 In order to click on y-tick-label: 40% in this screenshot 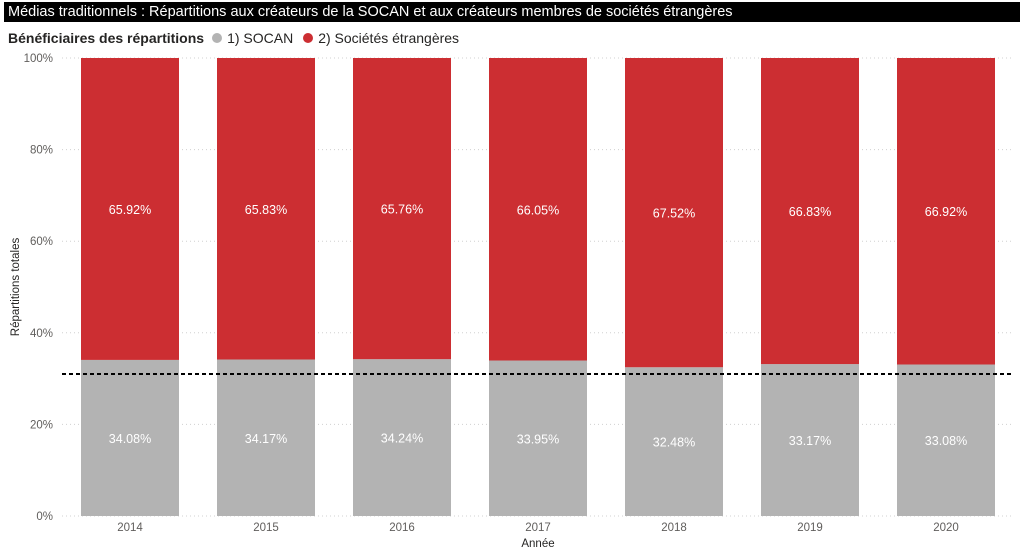, I will do `click(41, 334)`.